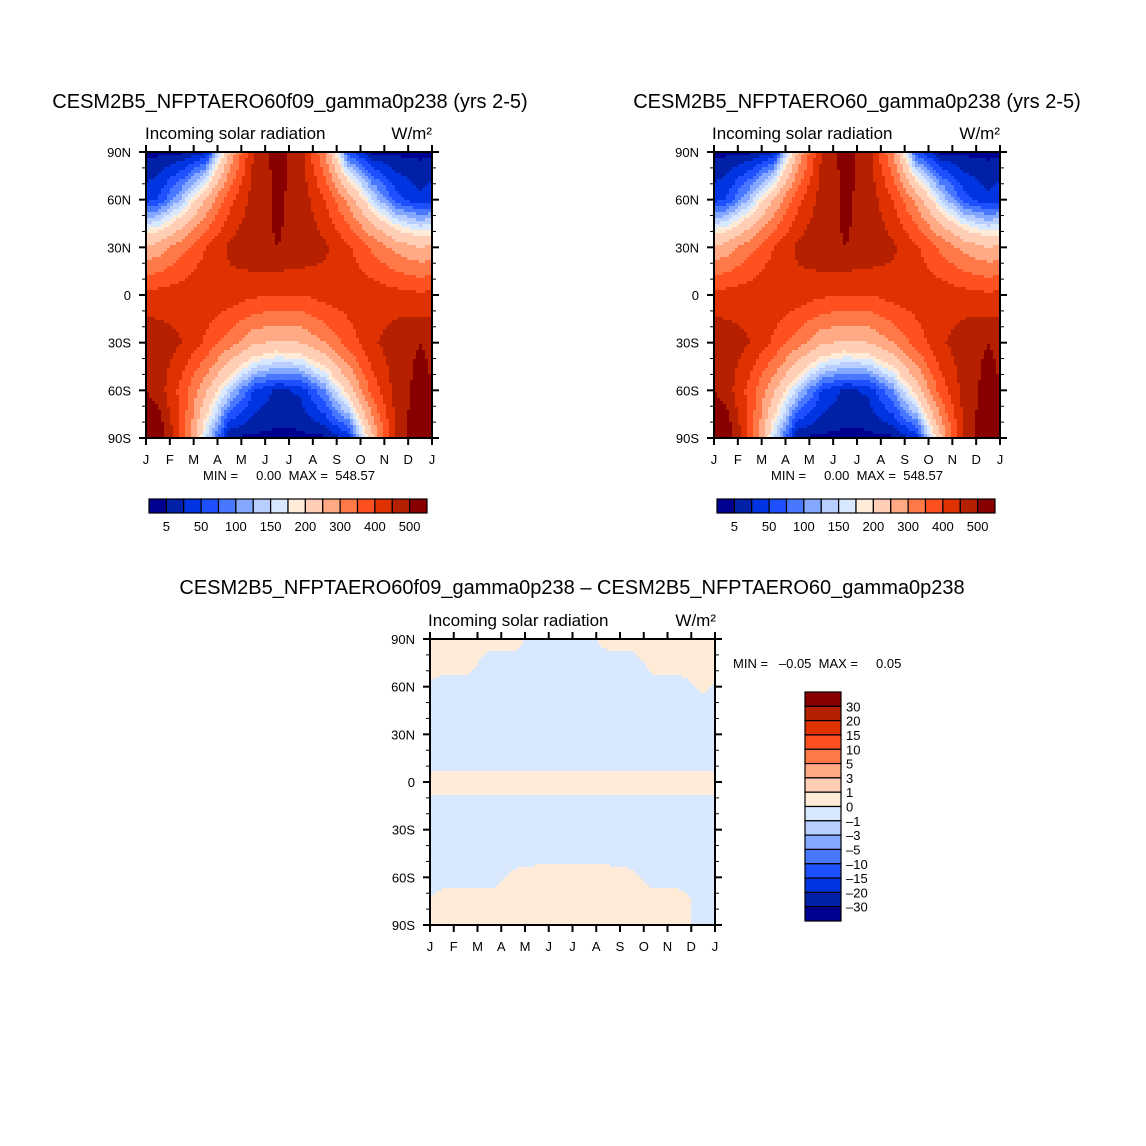  I want to click on colorbar-box, so click(175, 506).